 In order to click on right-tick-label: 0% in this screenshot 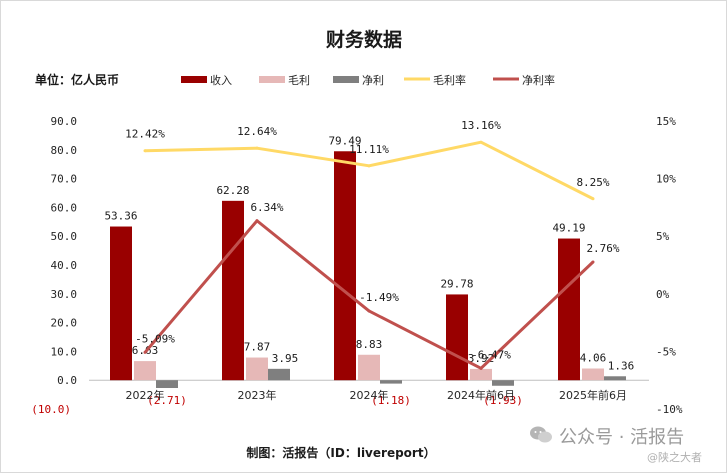, I will do `click(663, 294)`.